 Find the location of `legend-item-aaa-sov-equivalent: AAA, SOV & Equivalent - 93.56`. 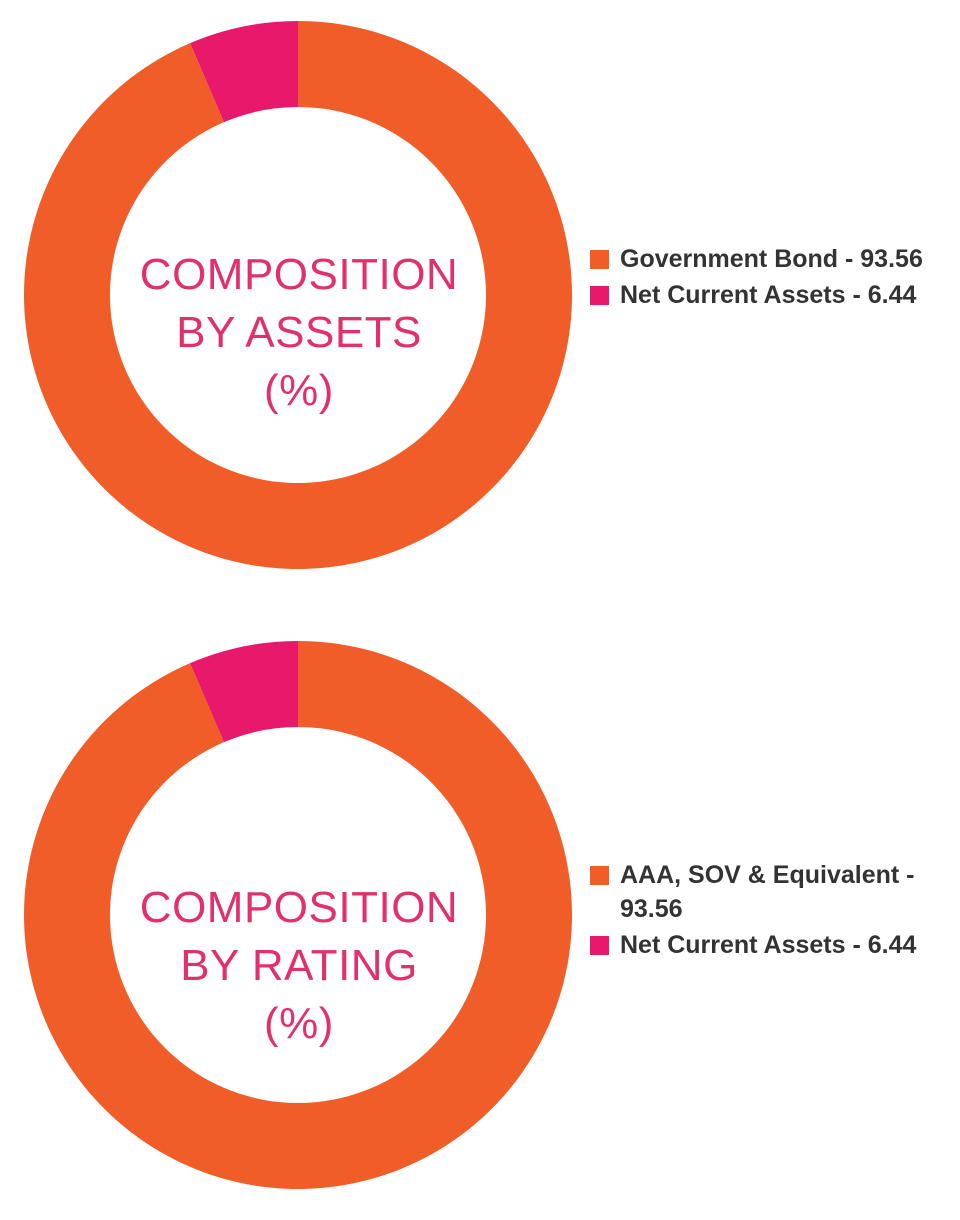

legend-item-aaa-sov-equivalent: AAA, SOV & Equivalent - 93.56 is located at coordinates (765, 892).